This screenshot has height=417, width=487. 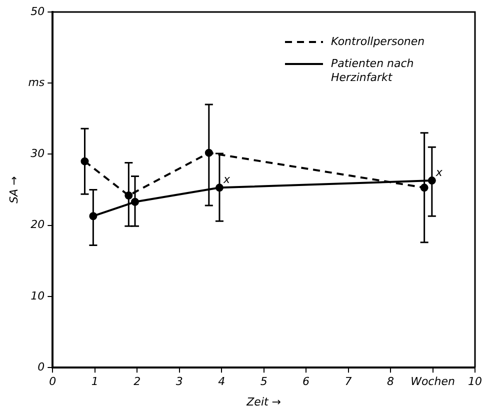 I want to click on y-tick-label: ms, so click(x=36, y=82).